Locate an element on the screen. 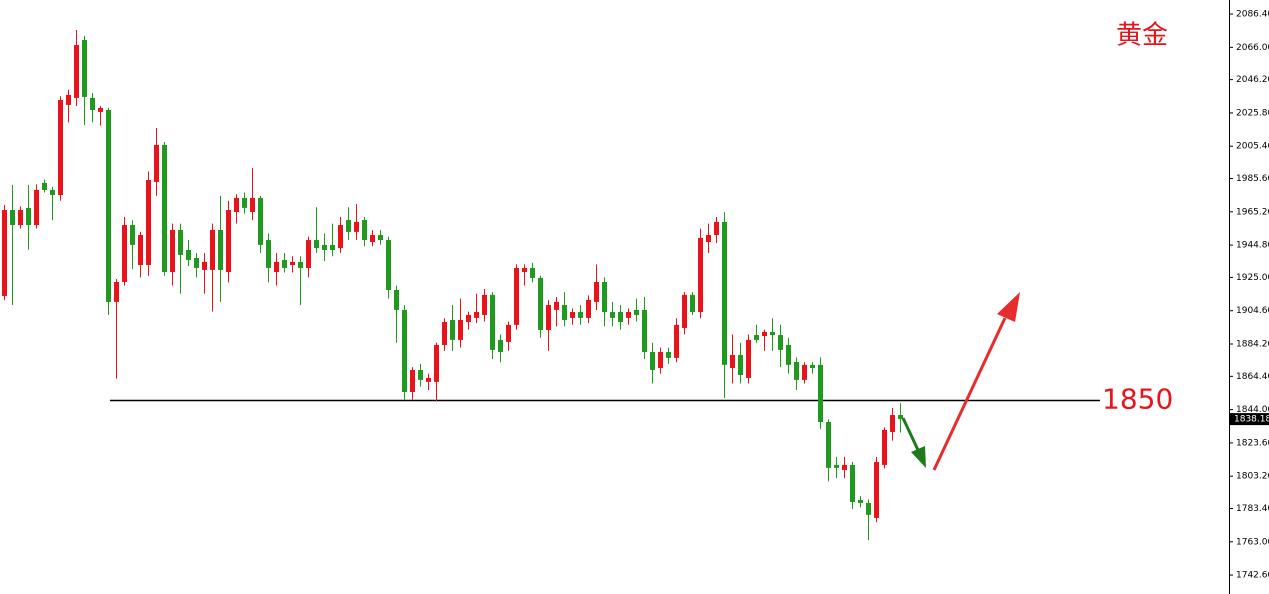 This screenshot has width=1269, height=594. y-tick-label: 1944.80 is located at coordinates (1252, 246).